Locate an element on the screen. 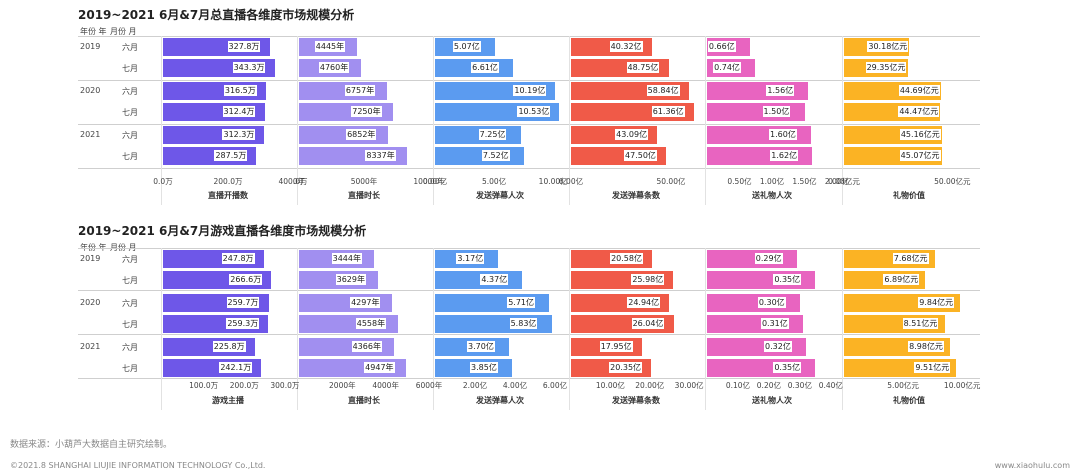  axis-tick-label: 1.00亿 is located at coordinates (772, 181).